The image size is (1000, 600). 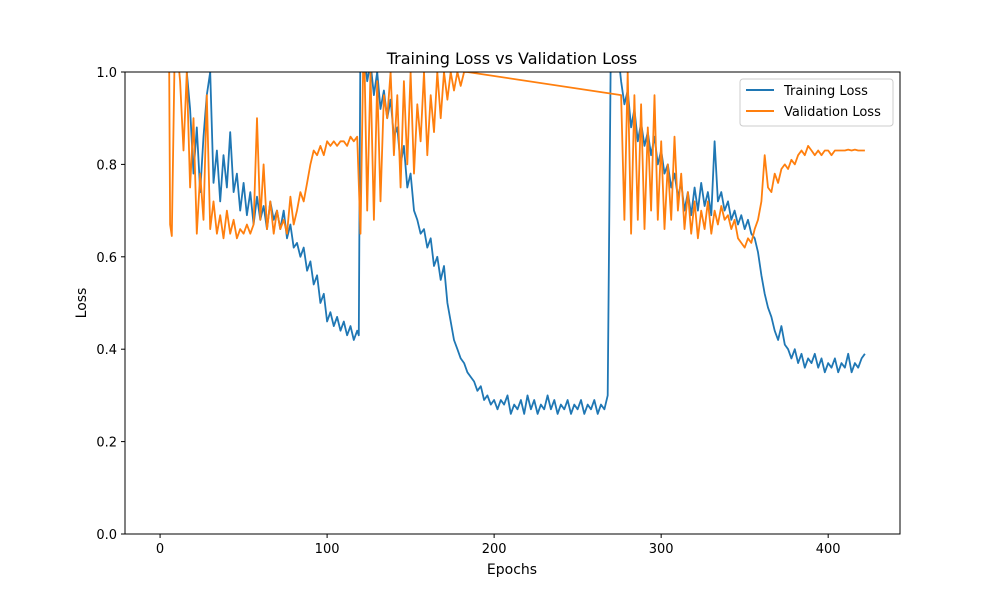 I want to click on legend-box, so click(x=816, y=102).